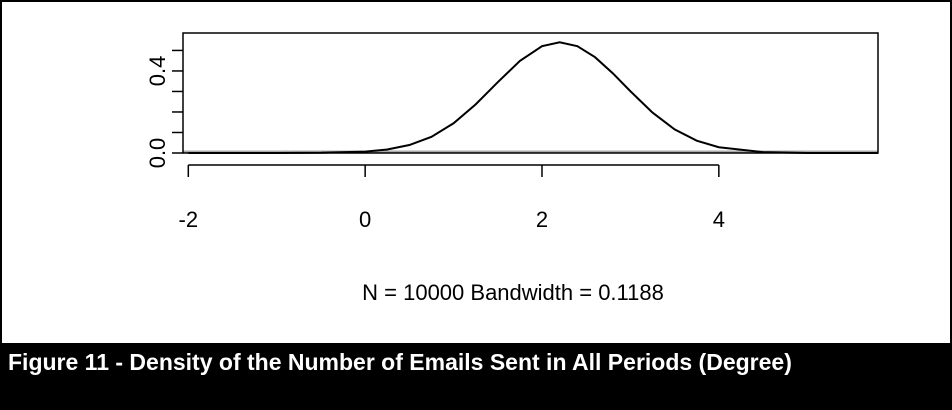 The image size is (952, 410). What do you see at coordinates (157, 71) in the screenshot?
I see `y-tick-label: 0.4` at bounding box center [157, 71].